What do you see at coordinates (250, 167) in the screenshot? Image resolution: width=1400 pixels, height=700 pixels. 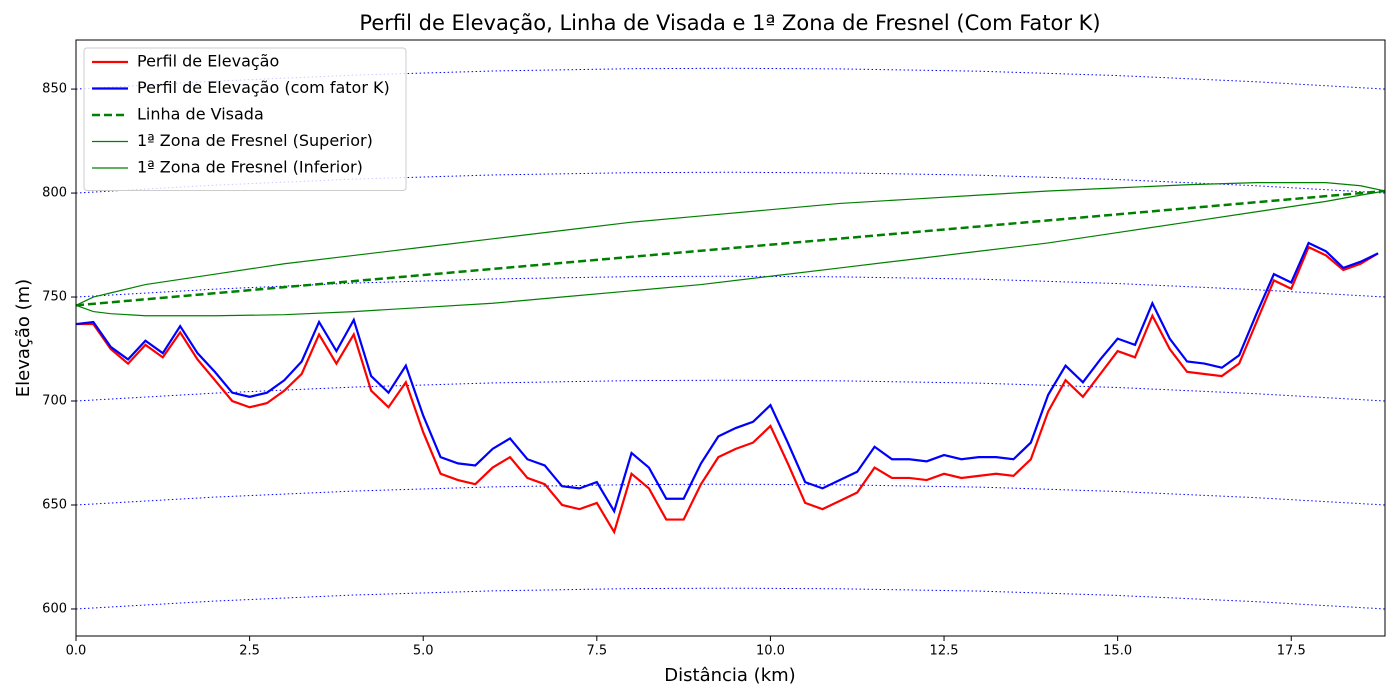 I see `legend-label: 1ª Zona de Fresnel (Inferior)` at bounding box center [250, 167].